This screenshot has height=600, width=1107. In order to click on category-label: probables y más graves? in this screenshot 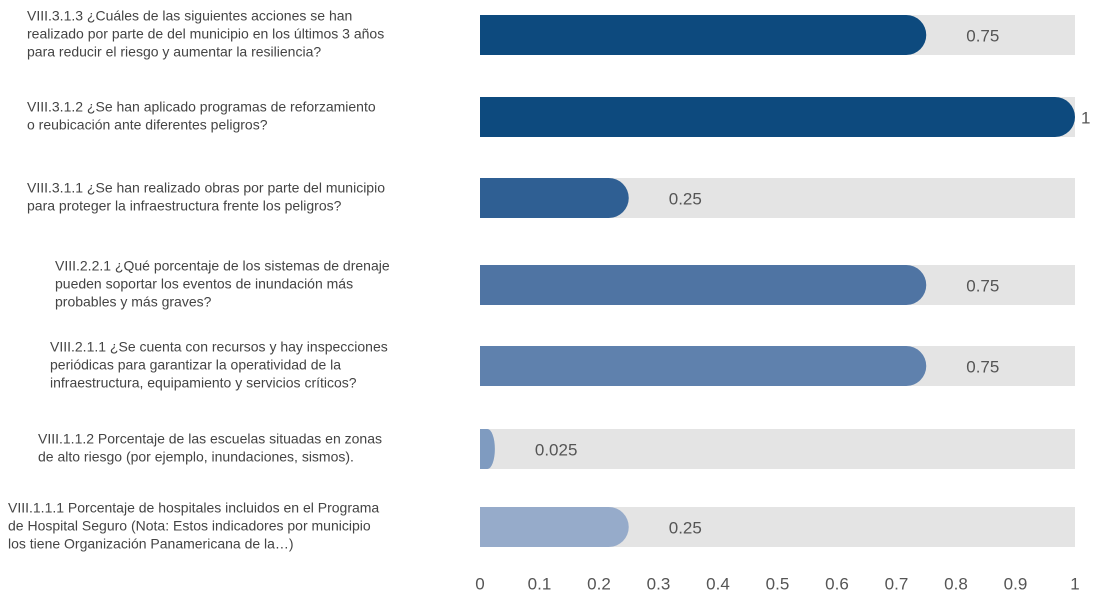, I will do `click(133, 302)`.